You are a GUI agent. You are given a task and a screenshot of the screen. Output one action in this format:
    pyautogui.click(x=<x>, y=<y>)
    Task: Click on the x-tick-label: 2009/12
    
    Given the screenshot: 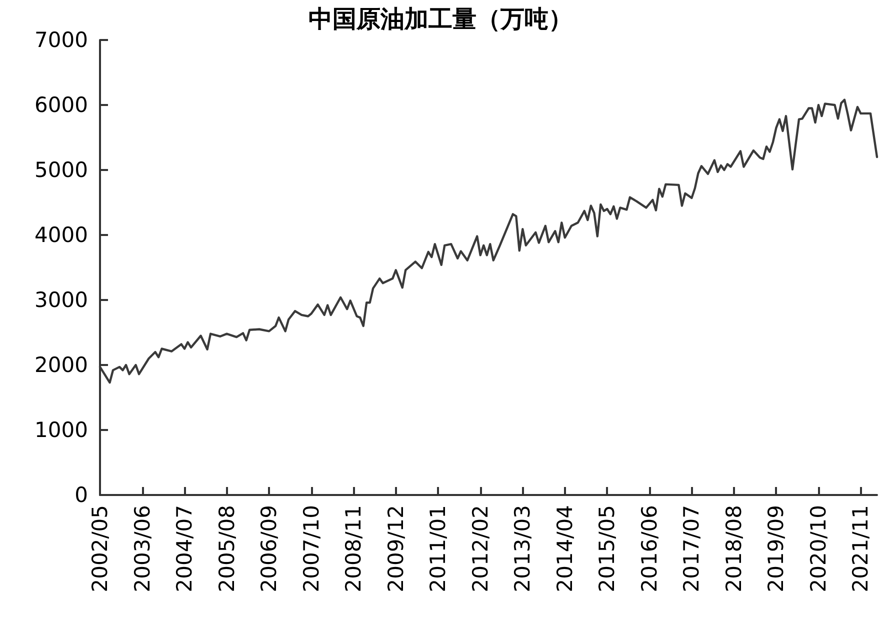 What is the action you would take?
    pyautogui.click(x=396, y=548)
    